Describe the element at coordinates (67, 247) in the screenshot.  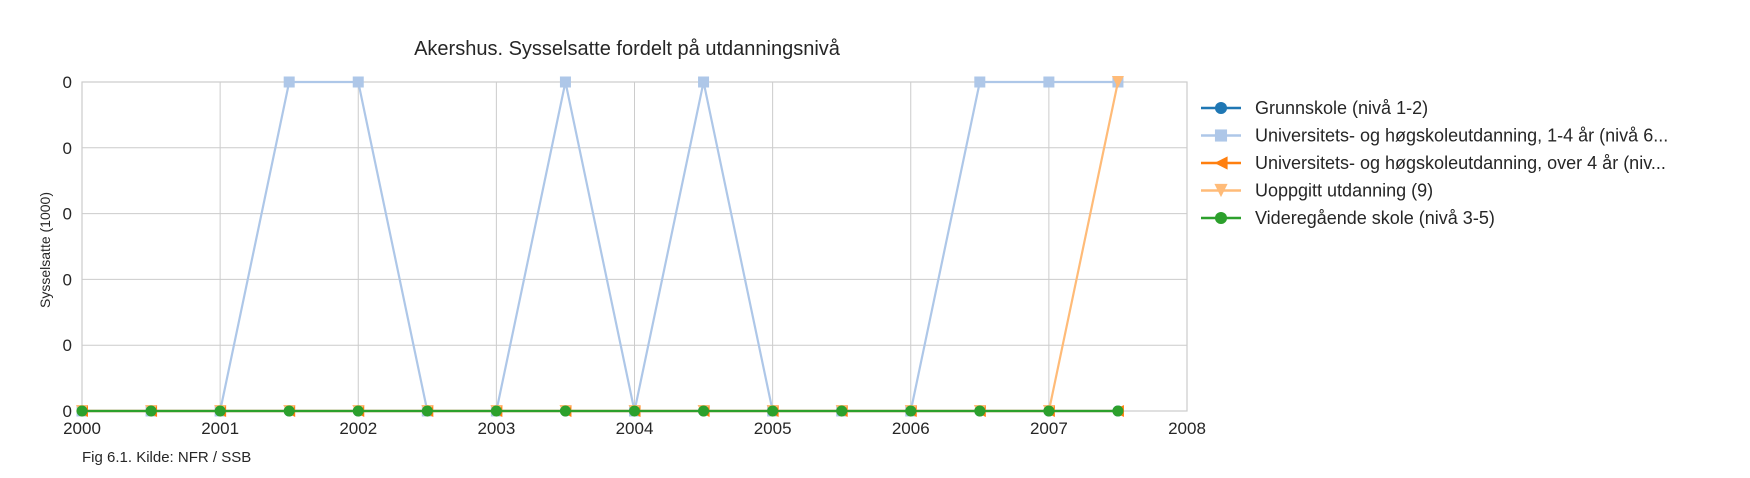
I see `y-axis-ticks: 0 0 0 0 0 0` at that location.